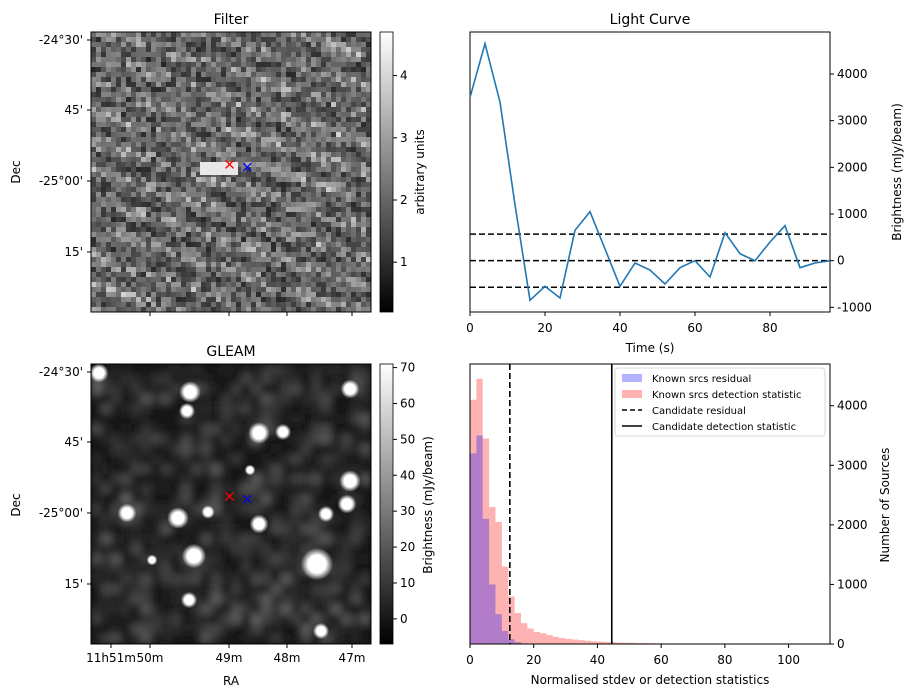 The image size is (915, 699). What do you see at coordinates (404, 200) in the screenshot?
I see `colorbar-tick-label: 2` at bounding box center [404, 200].